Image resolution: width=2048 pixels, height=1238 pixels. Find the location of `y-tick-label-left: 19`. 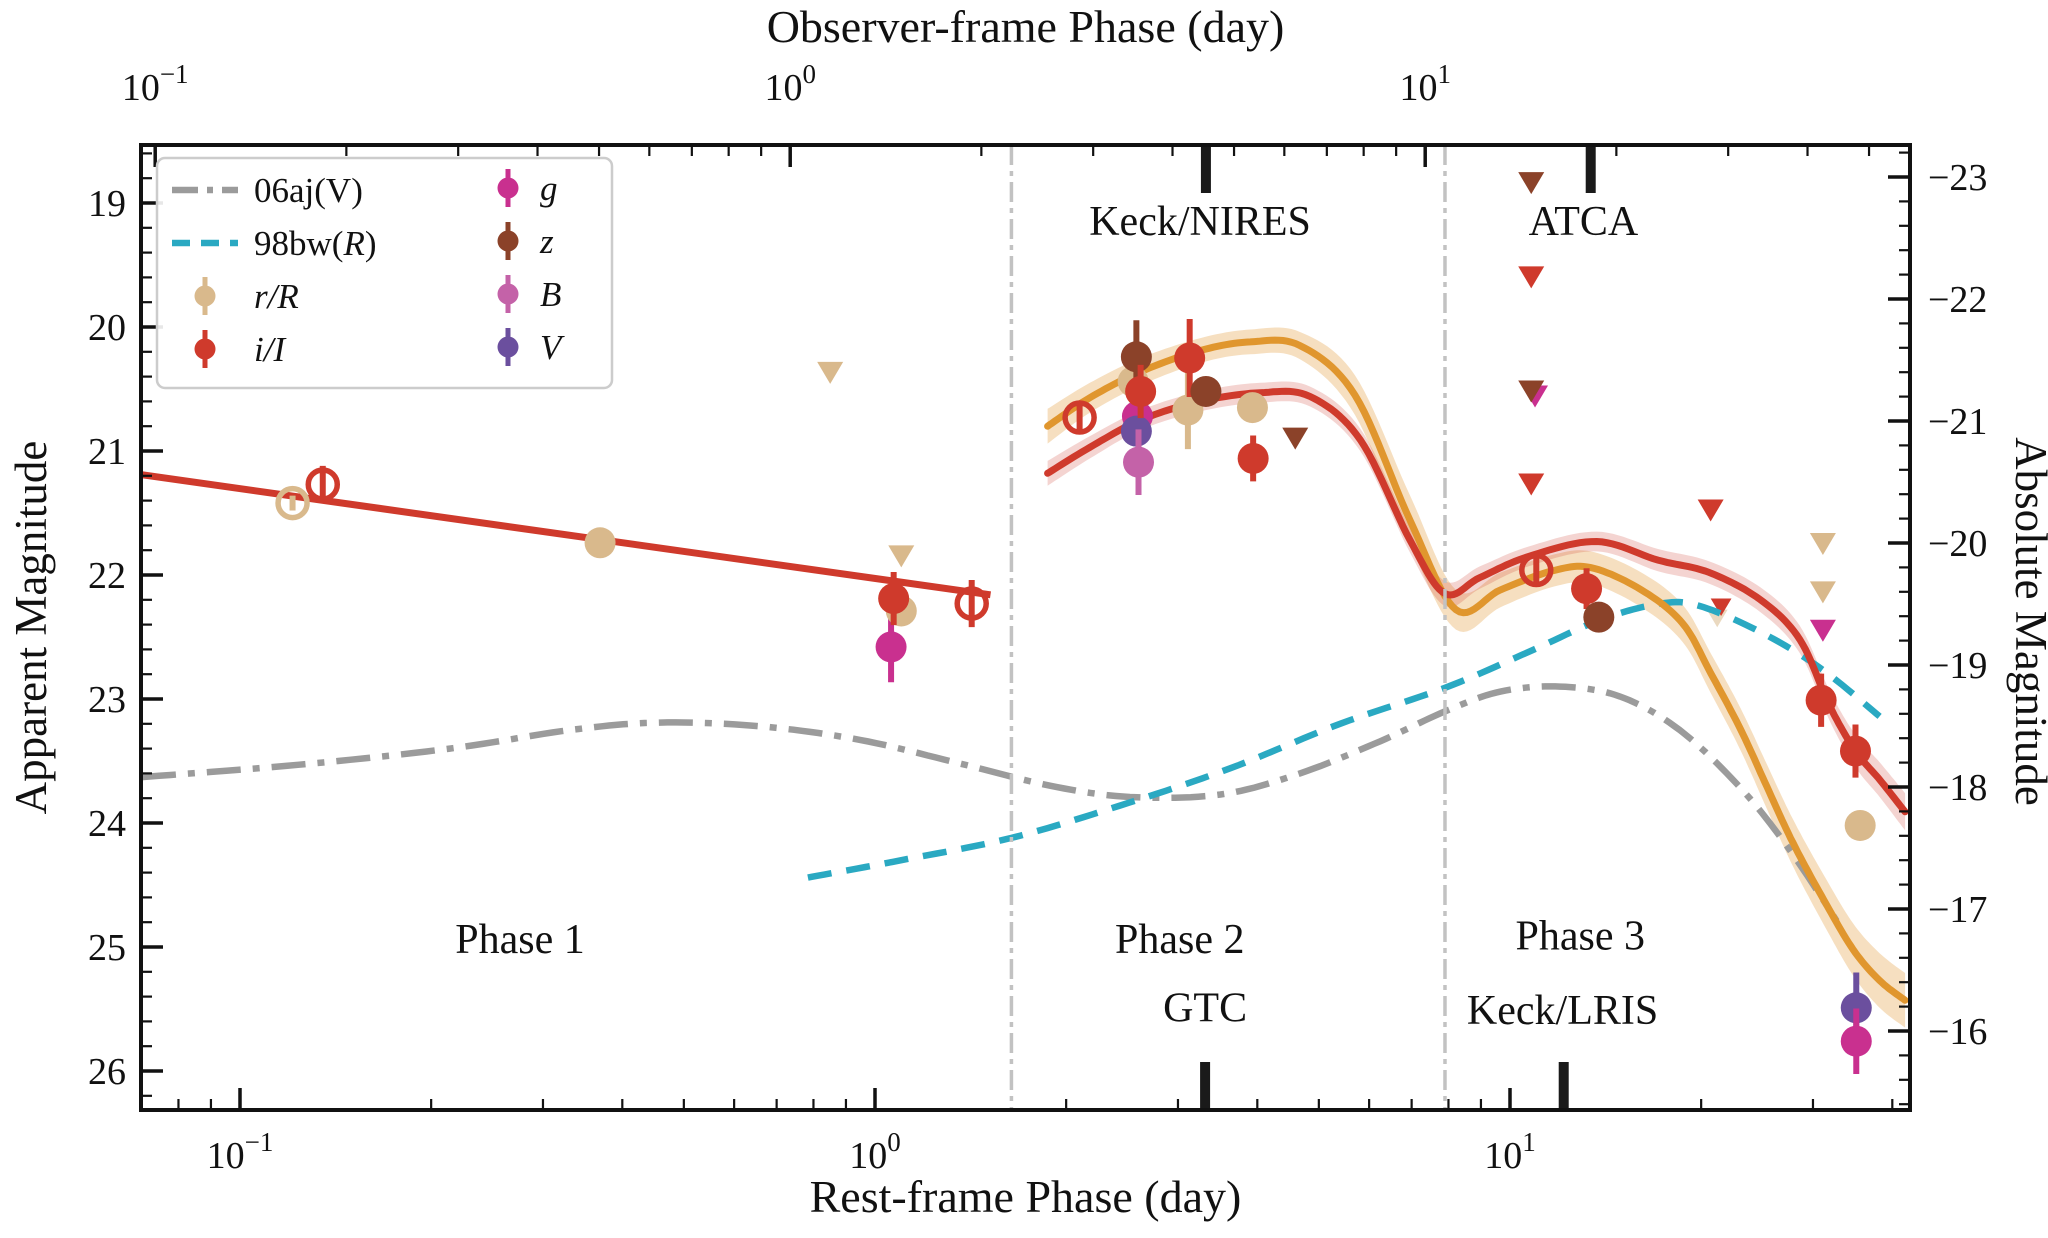

y-tick-label-left: 19 is located at coordinates (107, 204).